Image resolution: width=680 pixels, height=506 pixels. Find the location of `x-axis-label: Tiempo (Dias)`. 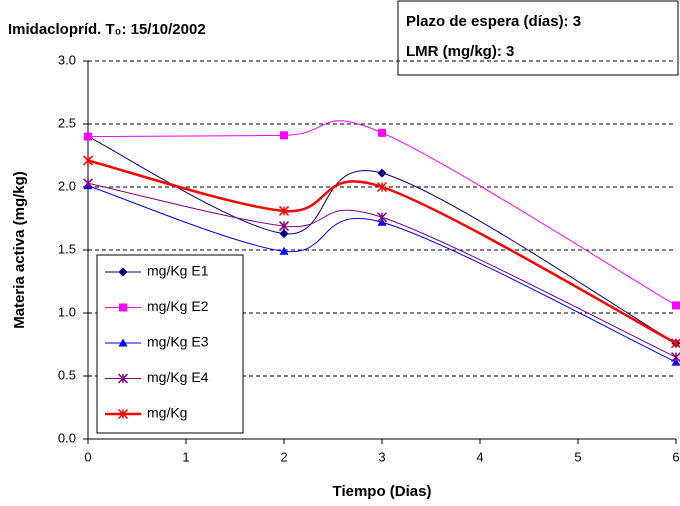

x-axis-label: Tiempo (Dias) is located at coordinates (382, 491).